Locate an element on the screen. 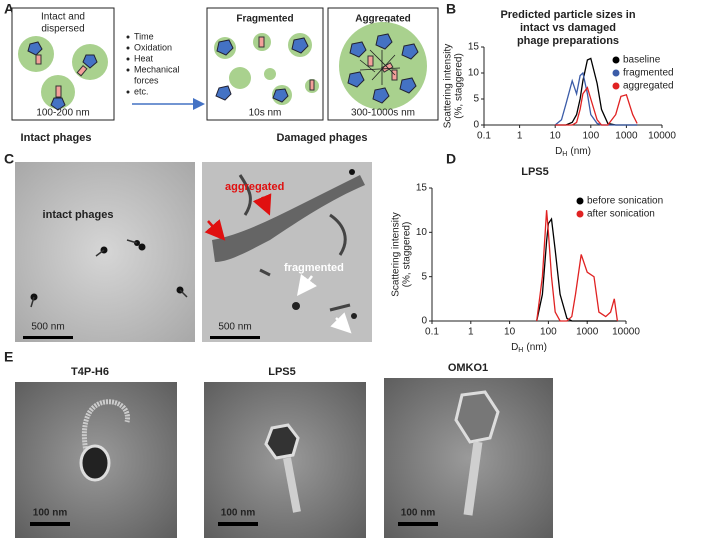  x-label-part: (nm) is located at coordinates (536, 347).